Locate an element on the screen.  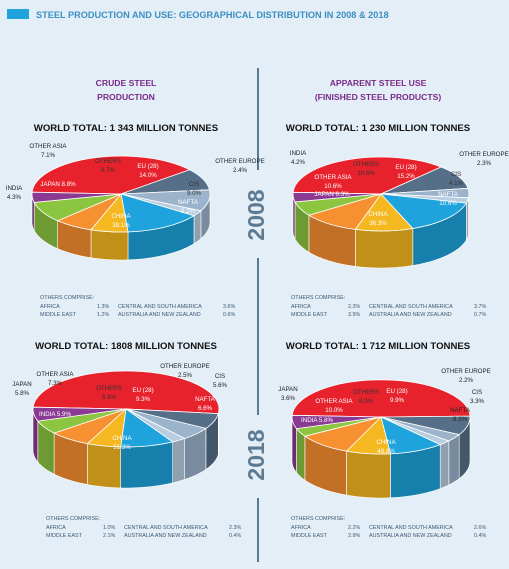
others-comprise-value: 1.0% is located at coordinates (109, 528).